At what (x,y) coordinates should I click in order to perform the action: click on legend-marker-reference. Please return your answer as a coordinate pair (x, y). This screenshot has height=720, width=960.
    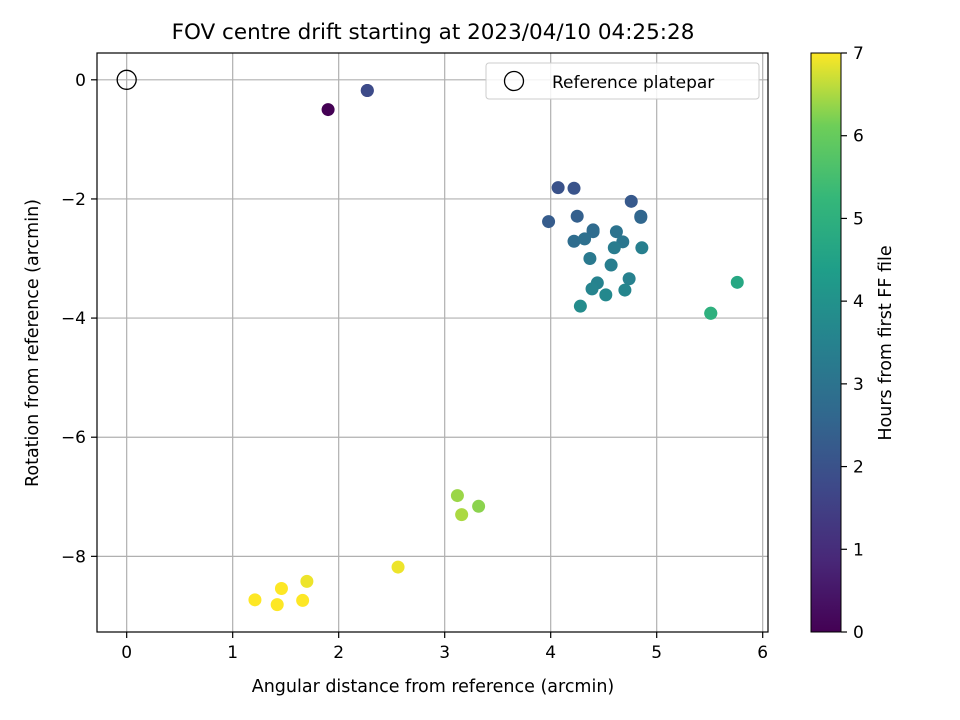
    Looking at the image, I should click on (514, 81).